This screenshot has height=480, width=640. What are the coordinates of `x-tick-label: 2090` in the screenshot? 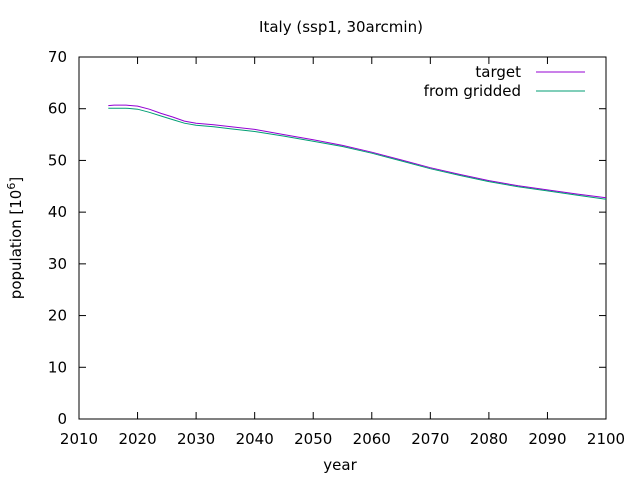 It's located at (547, 439).